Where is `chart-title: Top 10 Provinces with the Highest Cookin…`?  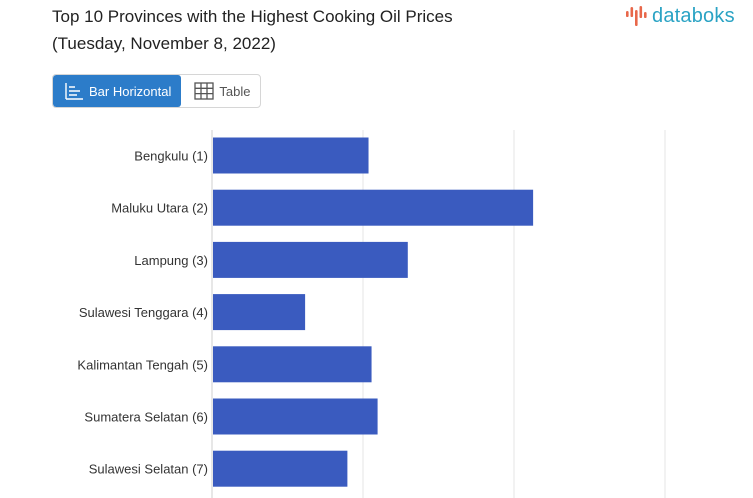 chart-title: Top 10 Provinces with the Highest Cookin… is located at coordinates (332, 30).